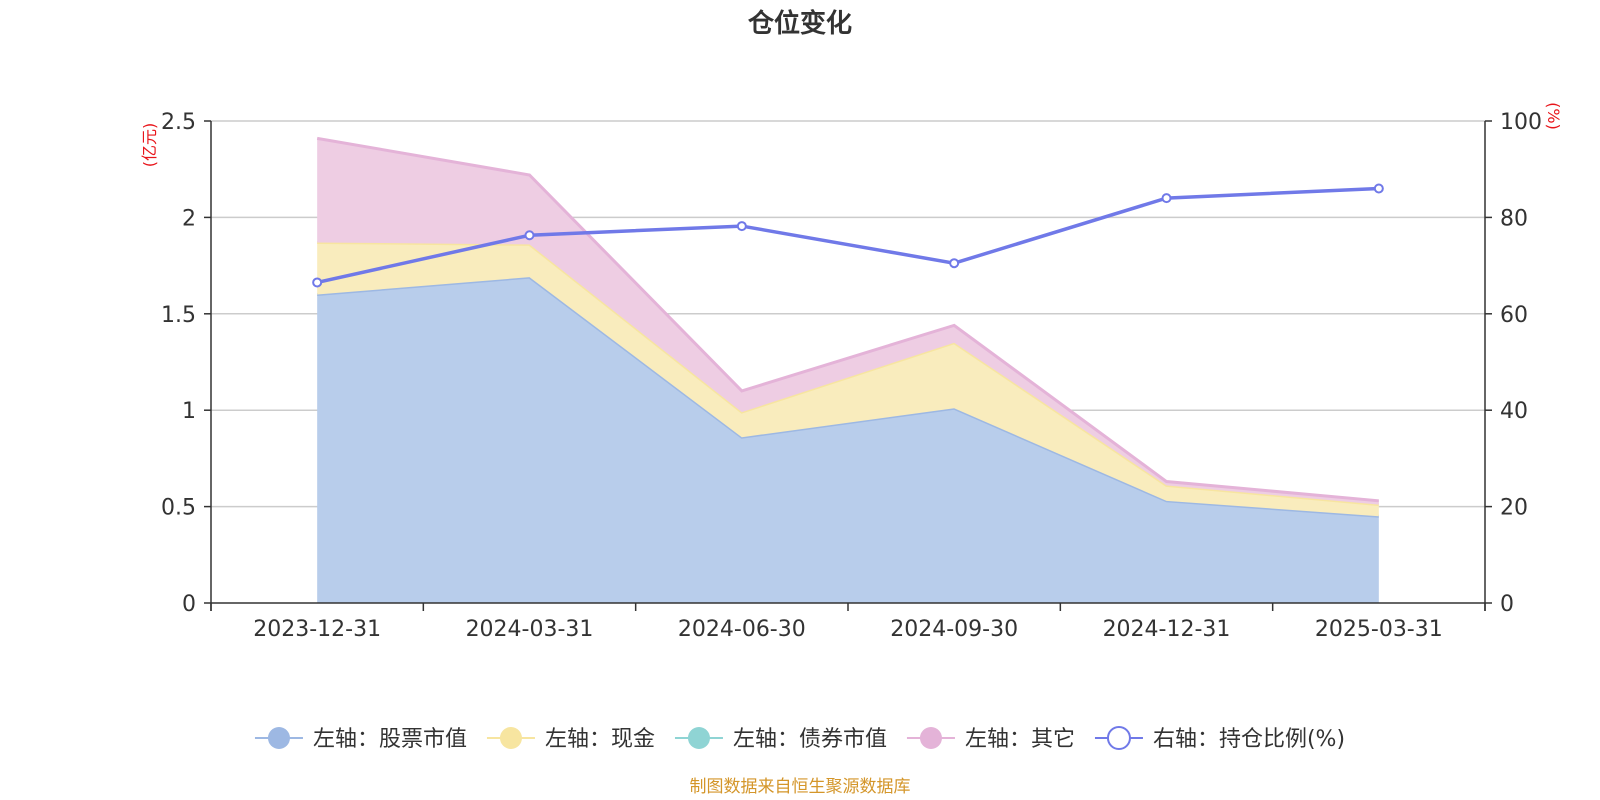 This screenshot has width=1600, height=800. Describe the element at coordinates (1249, 739) in the screenshot. I see `legend-label: 右轴：持仓比例(%)` at that location.